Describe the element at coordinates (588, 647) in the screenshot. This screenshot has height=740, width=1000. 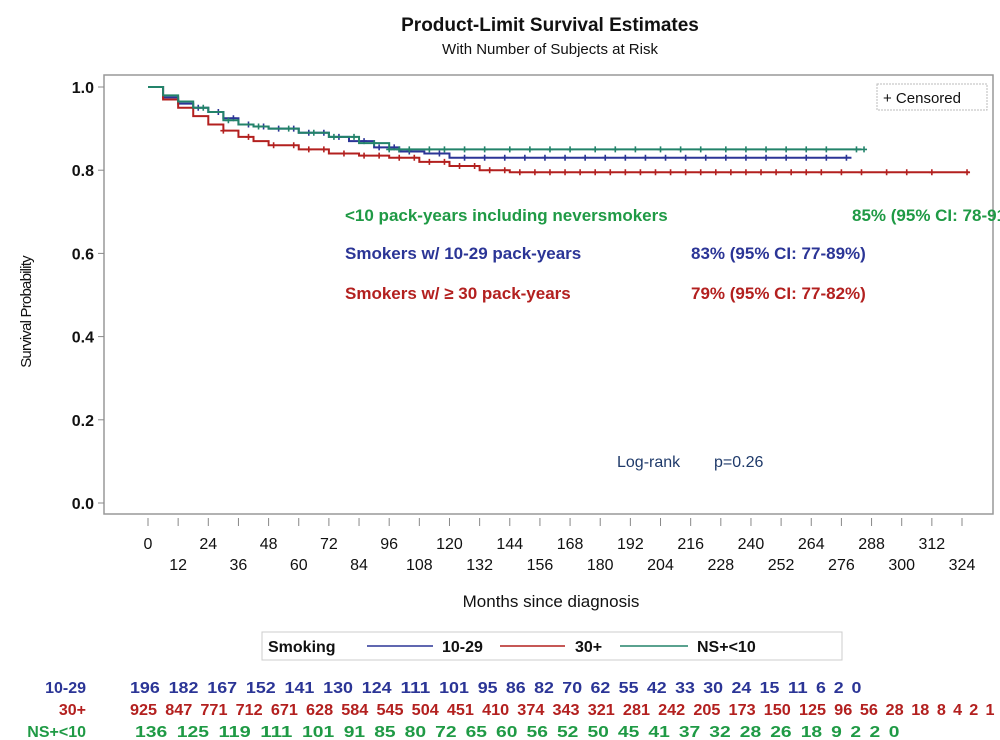
I see `legend-label-30plus: 30+` at that location.